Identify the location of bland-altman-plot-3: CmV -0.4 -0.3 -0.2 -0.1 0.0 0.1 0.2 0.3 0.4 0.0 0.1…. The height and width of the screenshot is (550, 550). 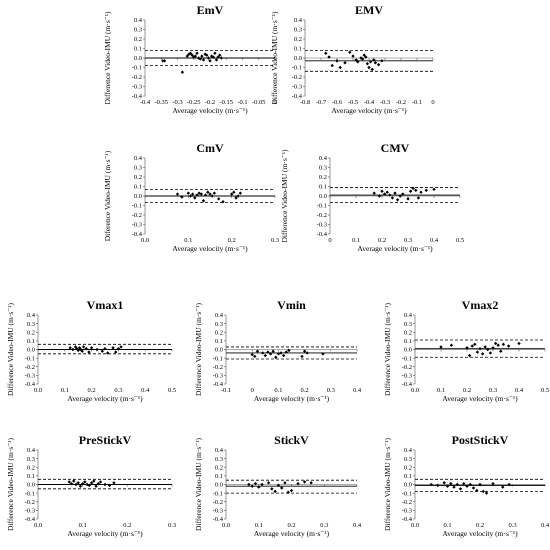
(191, 197).